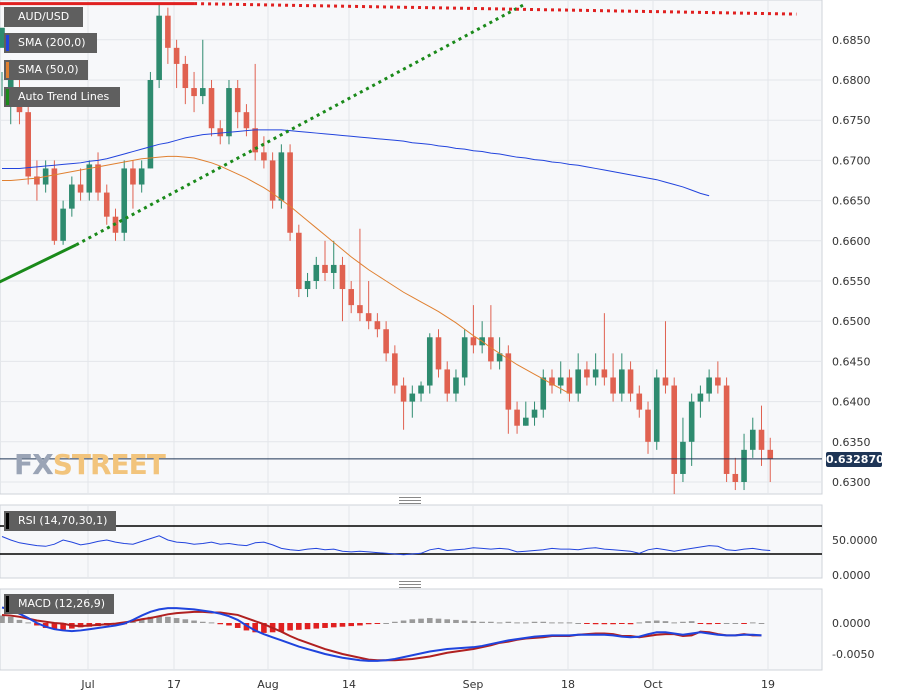  I want to click on legend-sma200-label: SMA (200,0), so click(52, 42).